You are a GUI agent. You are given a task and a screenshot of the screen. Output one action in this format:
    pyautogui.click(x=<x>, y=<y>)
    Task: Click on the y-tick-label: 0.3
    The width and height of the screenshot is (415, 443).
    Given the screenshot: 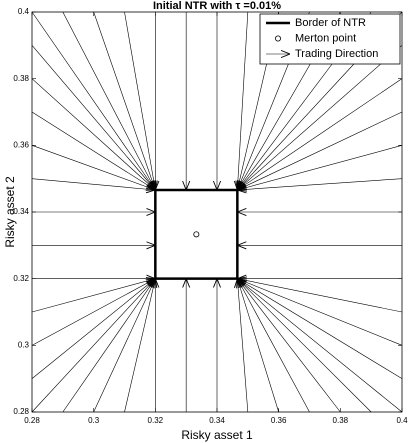 What is the action you would take?
    pyautogui.click(x=24, y=344)
    